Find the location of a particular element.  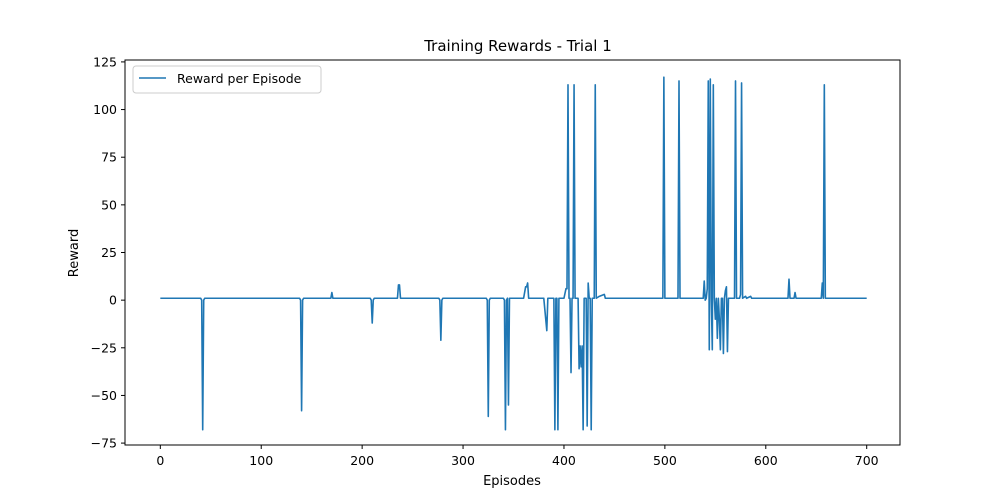

y-tick-label: 25 is located at coordinates (109, 252).